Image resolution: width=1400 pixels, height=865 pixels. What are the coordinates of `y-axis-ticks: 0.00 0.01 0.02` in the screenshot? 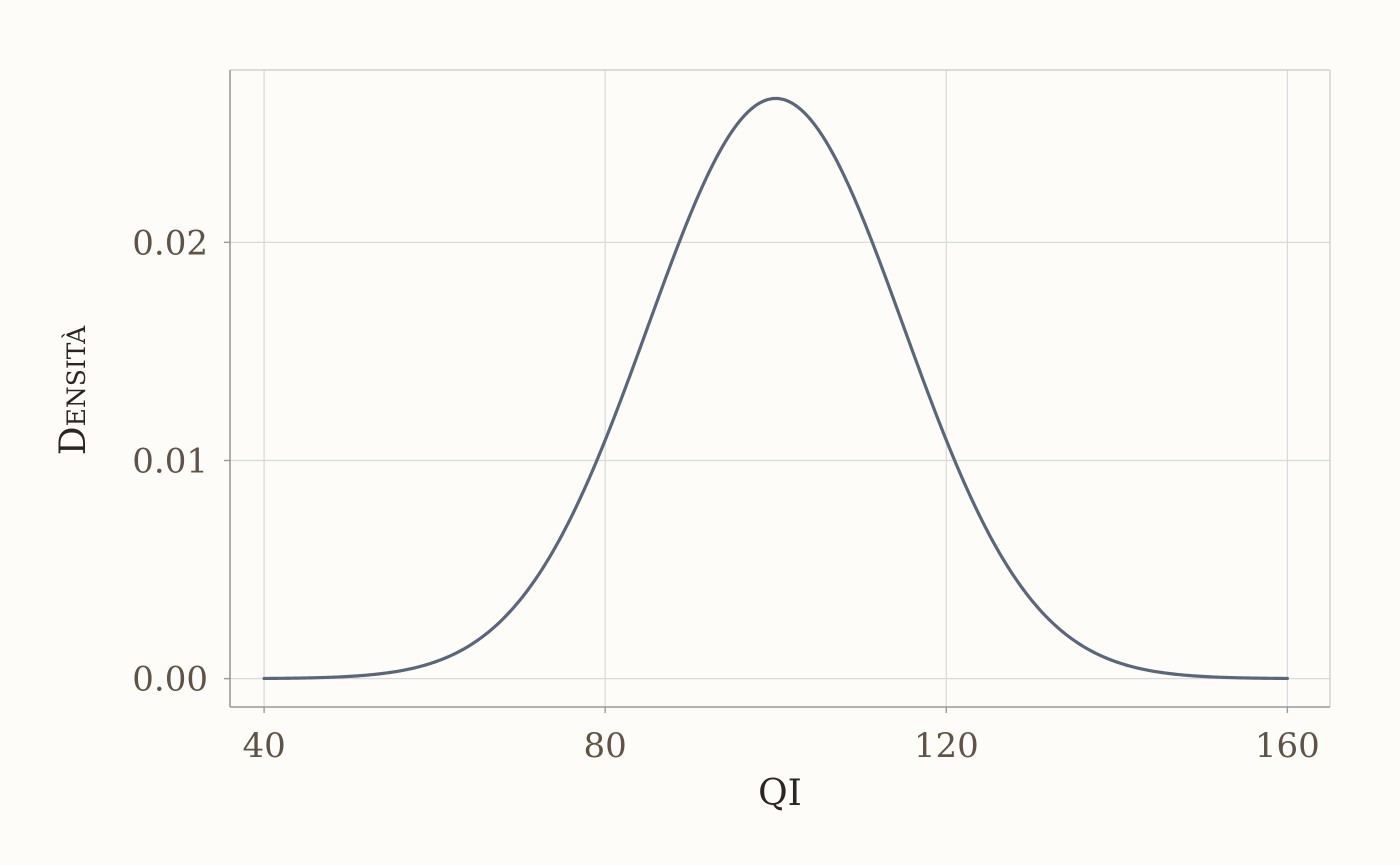 It's located at (181, 461).